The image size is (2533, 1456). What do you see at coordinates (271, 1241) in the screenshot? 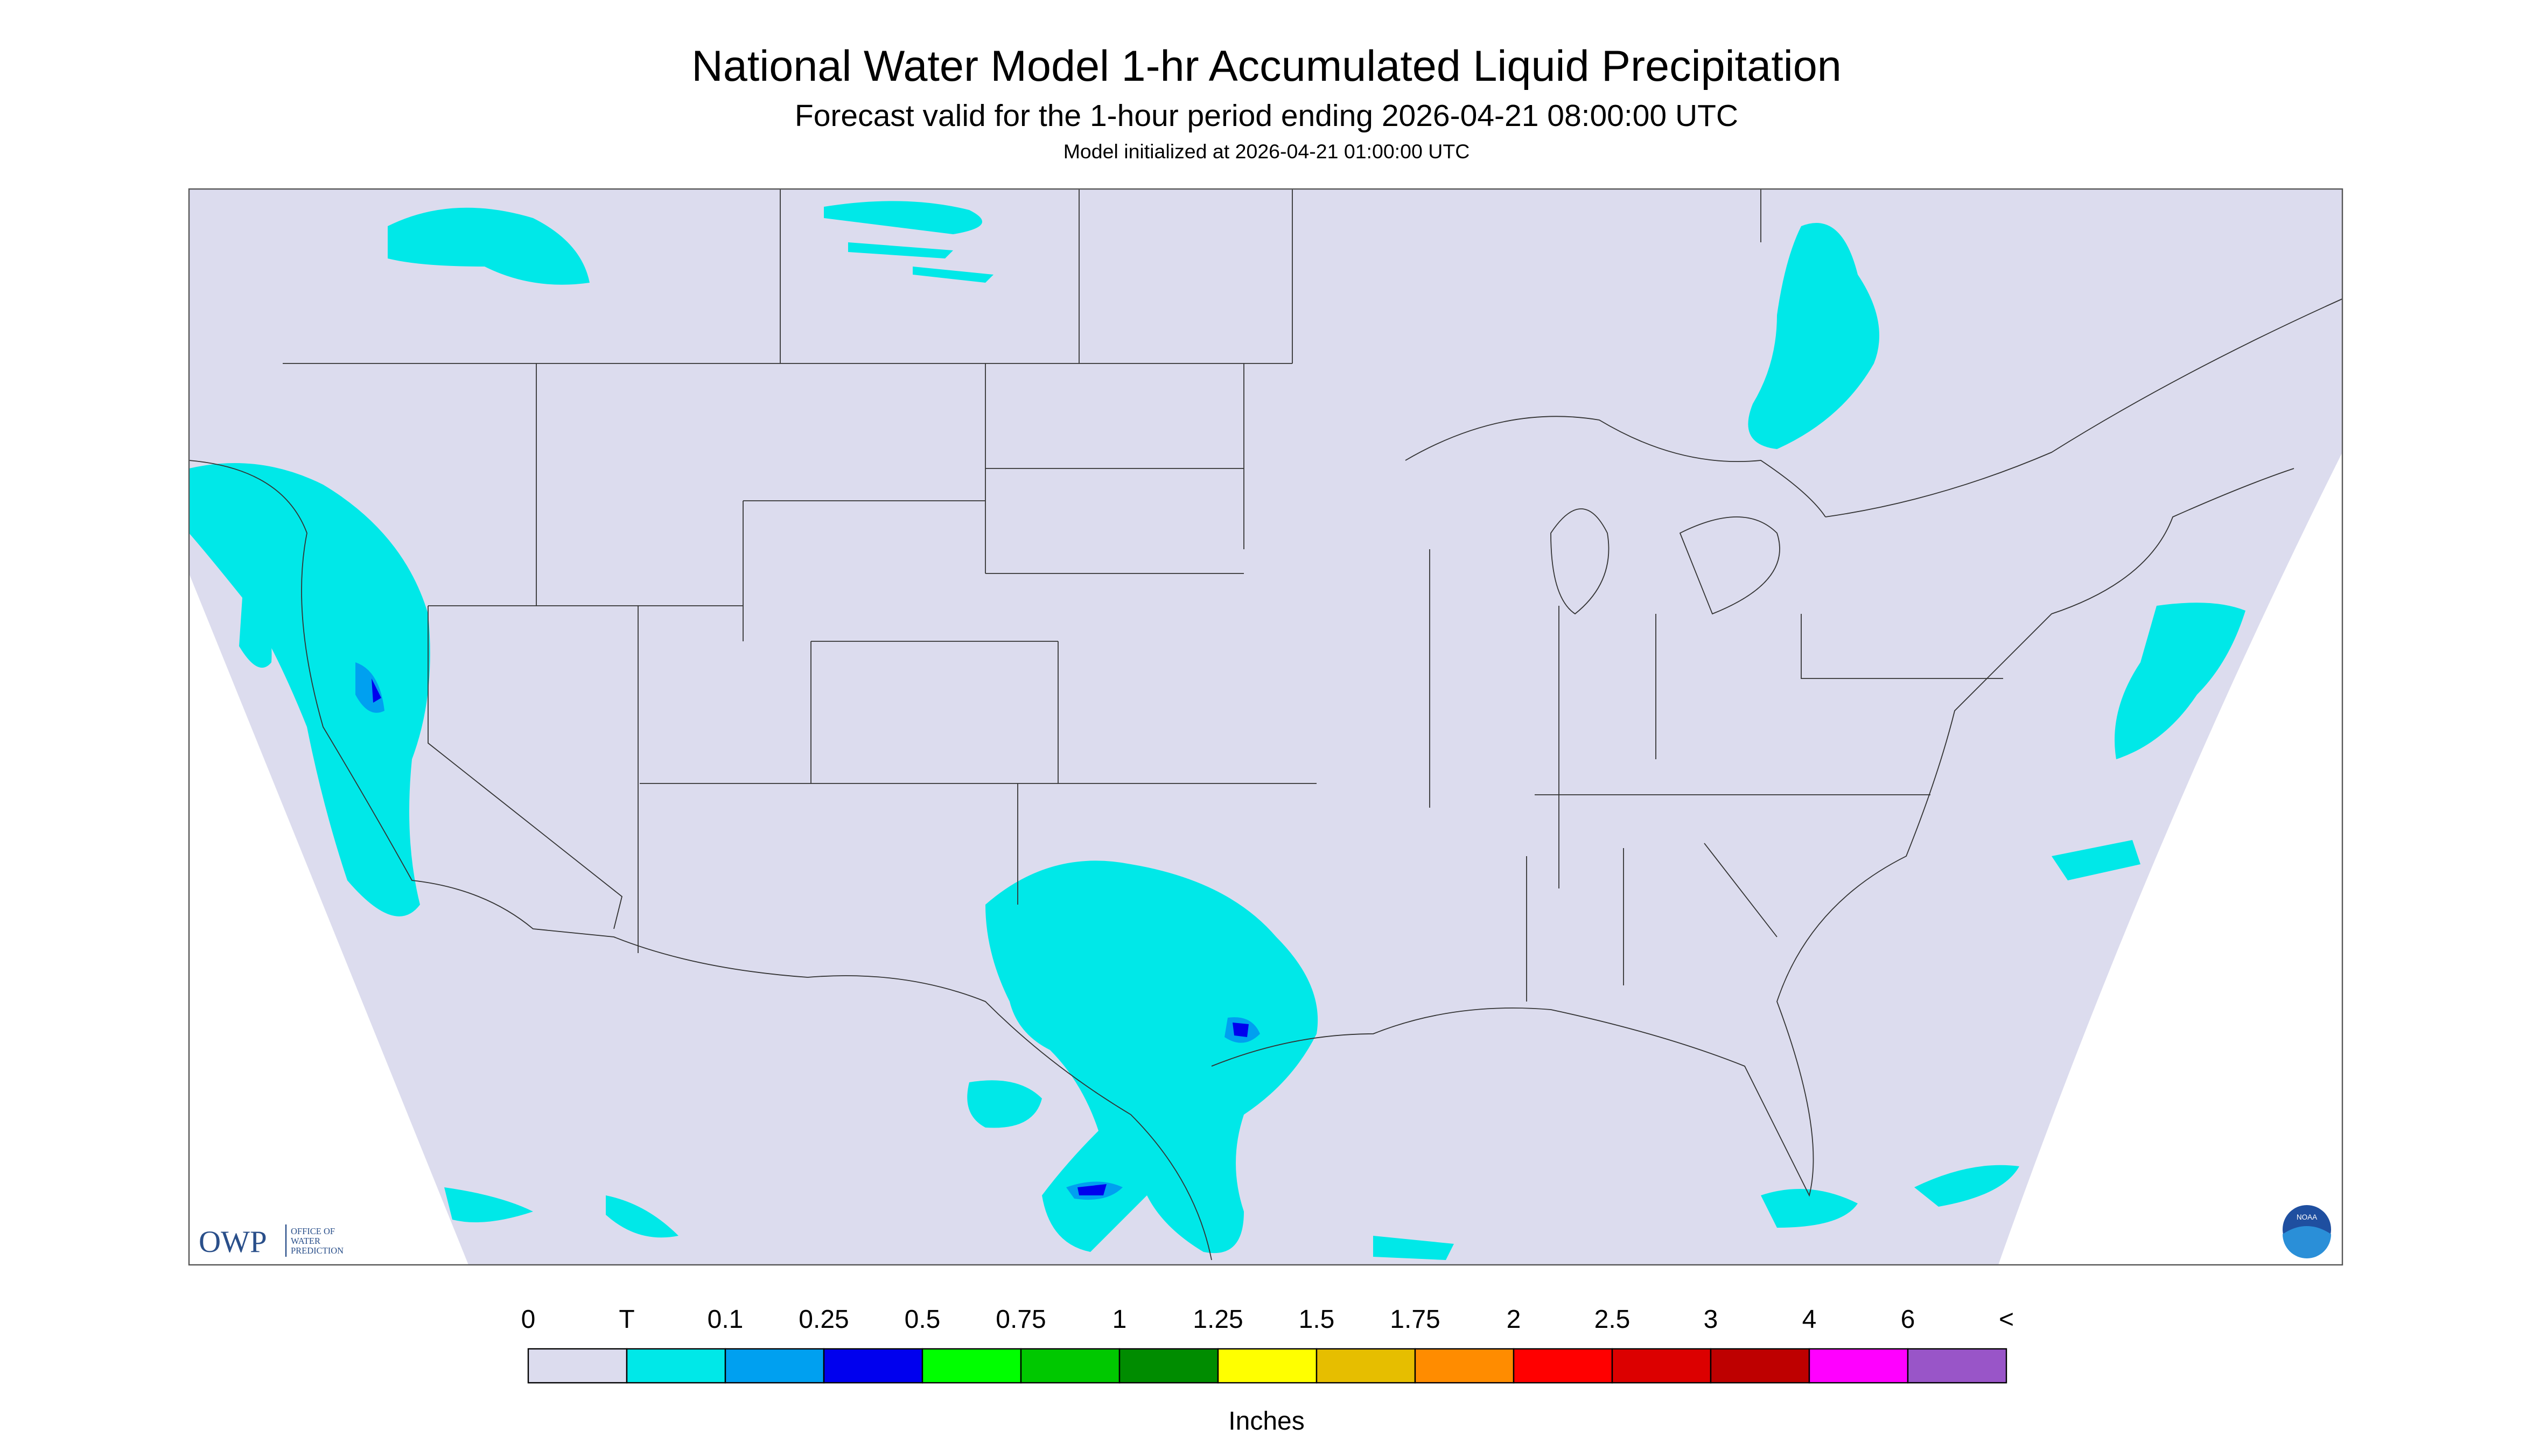
I see `owp-logo: OWP OFFICE OF WATER PREDICTION` at bounding box center [271, 1241].